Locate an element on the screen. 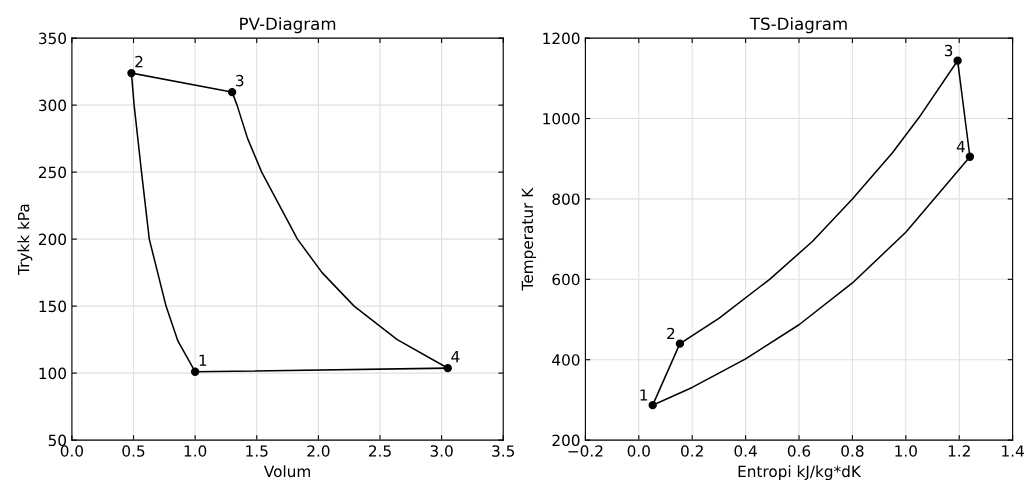  x-tick-label: 3.0 is located at coordinates (441, 451).